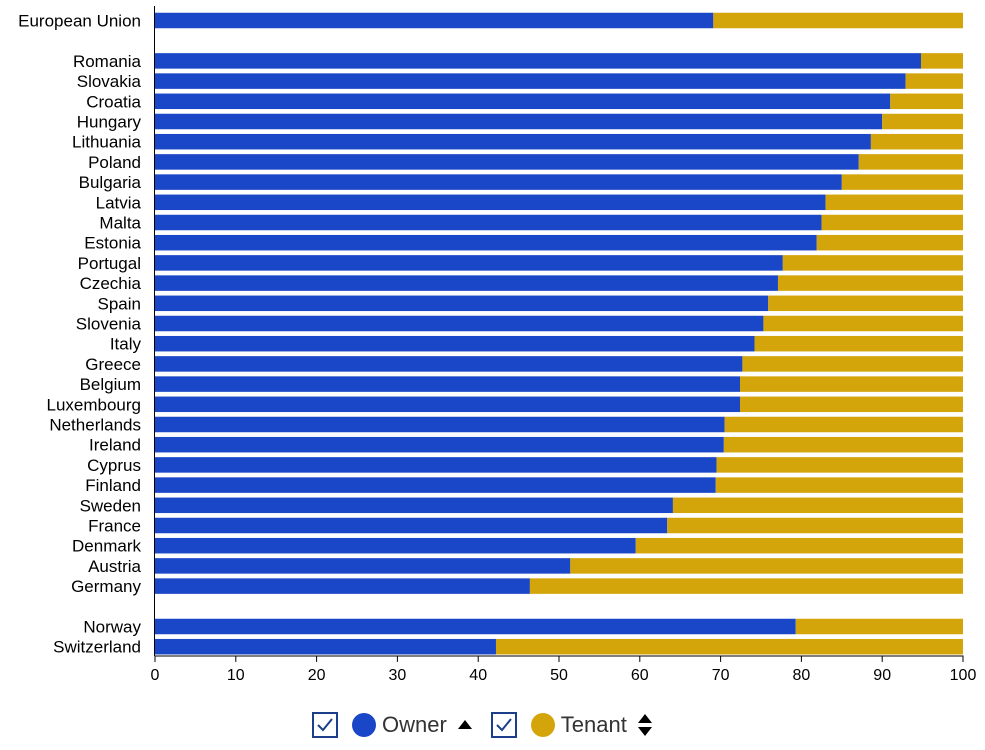  I want to click on legend: Owner Tenant, so click(482, 725).